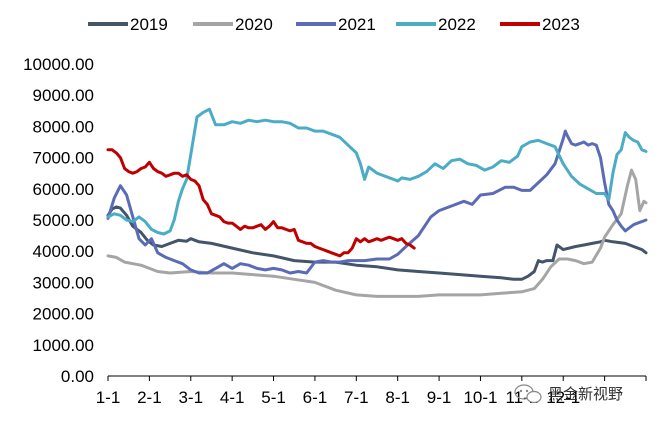 The width and height of the screenshot is (668, 422). I want to click on x-tick-label: 10-1, so click(480, 397).